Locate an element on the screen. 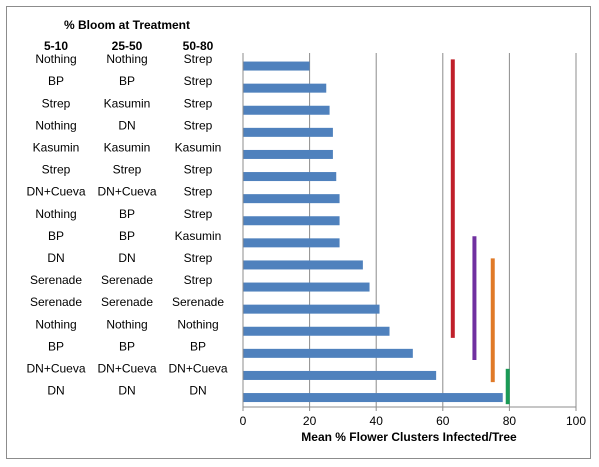 Image resolution: width=599 pixels, height=467 pixels. column-header-50-80: 50-80 is located at coordinates (198, 46).